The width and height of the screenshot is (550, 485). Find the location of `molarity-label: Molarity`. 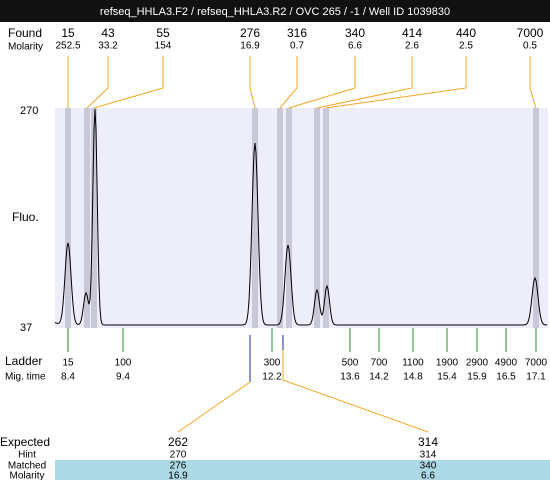

molarity-label: Molarity is located at coordinates (25, 47).